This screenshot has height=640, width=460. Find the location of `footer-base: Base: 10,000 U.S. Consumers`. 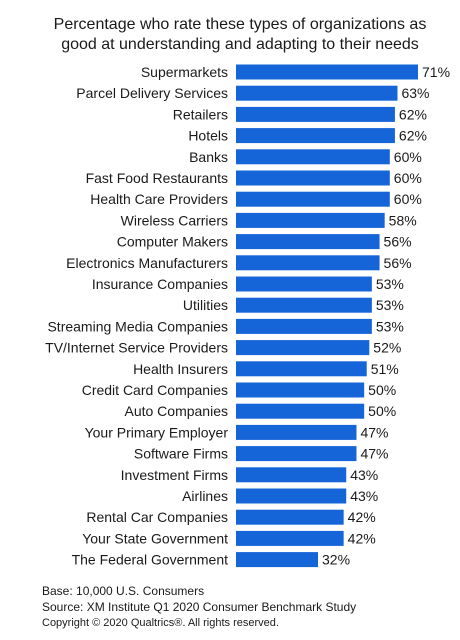

footer-base: Base: 10,000 U.S. Consumers is located at coordinates (123, 591).